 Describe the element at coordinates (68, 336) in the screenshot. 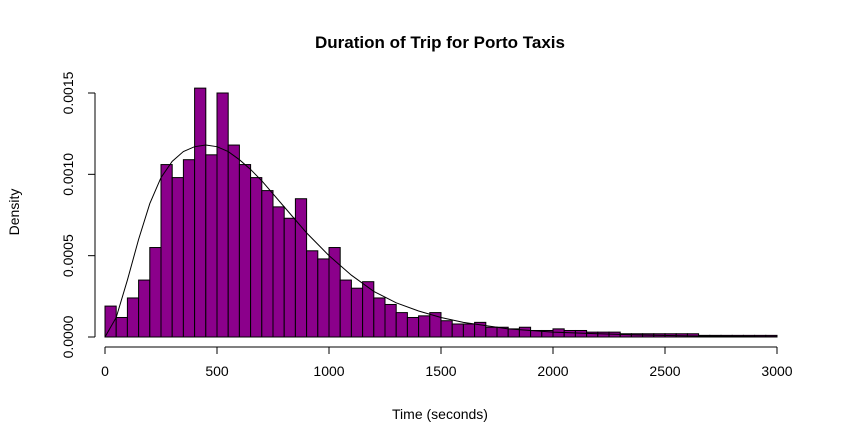

I see `y-tick-label: 0.0000` at that location.